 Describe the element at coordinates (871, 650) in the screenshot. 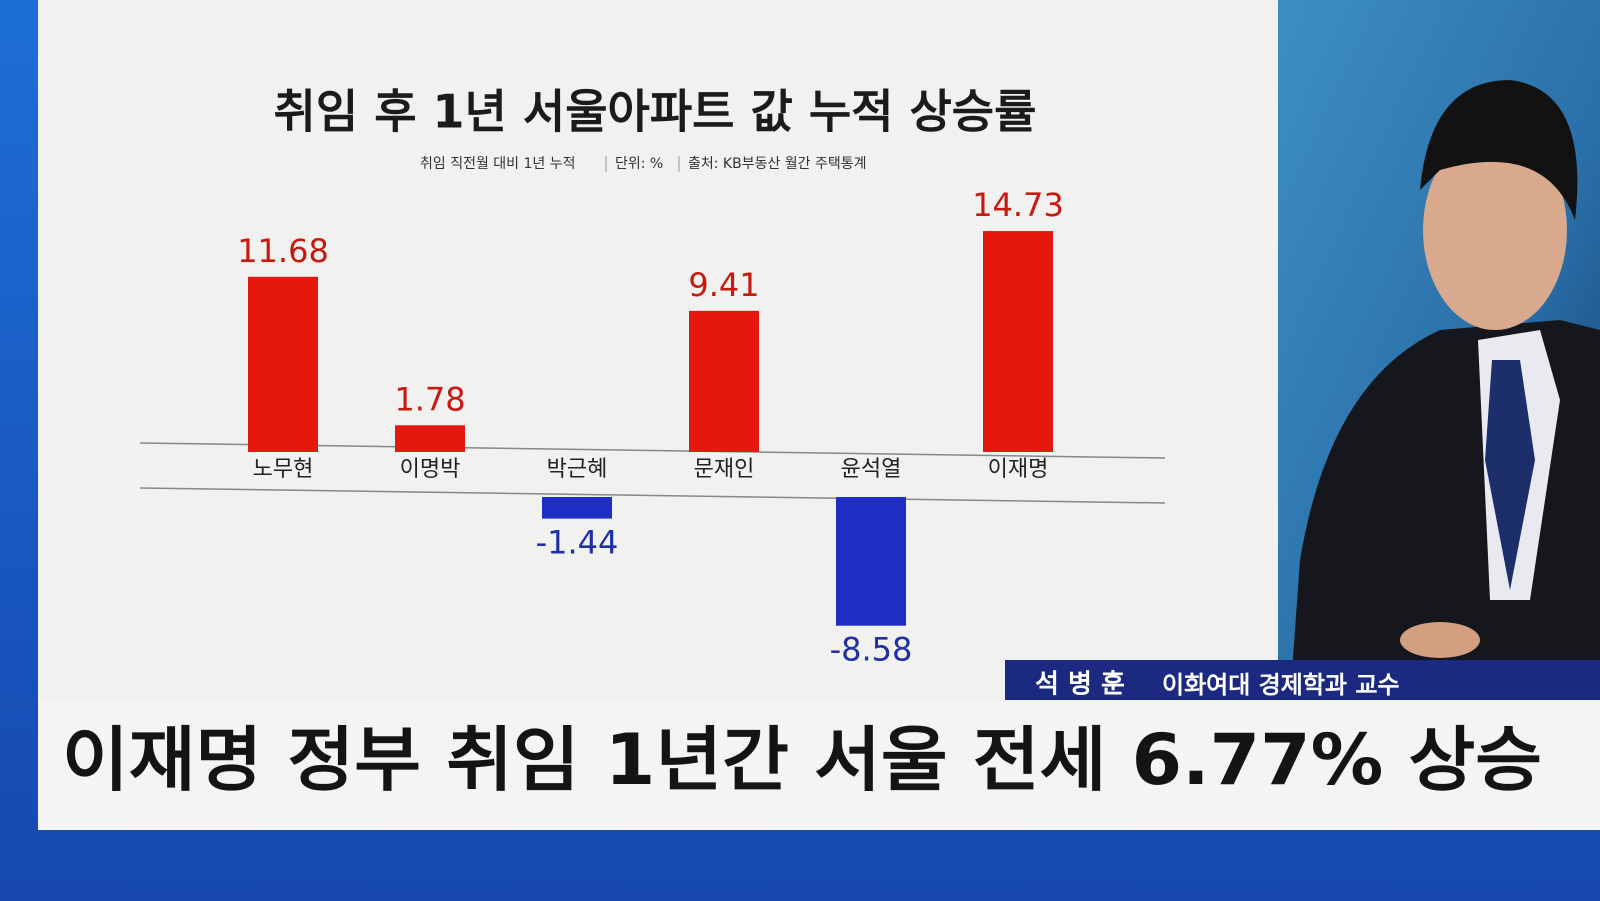

I see `value-label: -8.58` at that location.